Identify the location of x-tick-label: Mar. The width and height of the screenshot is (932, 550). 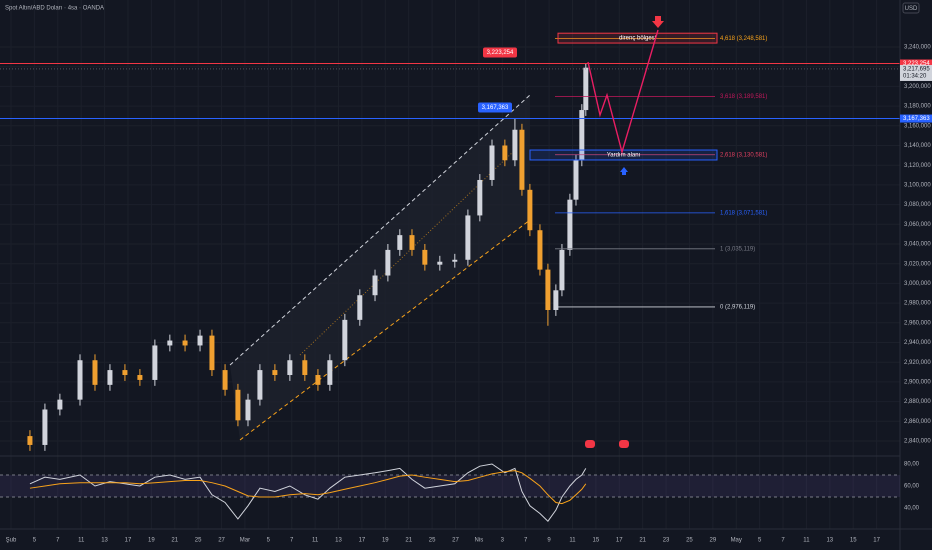
(245, 541).